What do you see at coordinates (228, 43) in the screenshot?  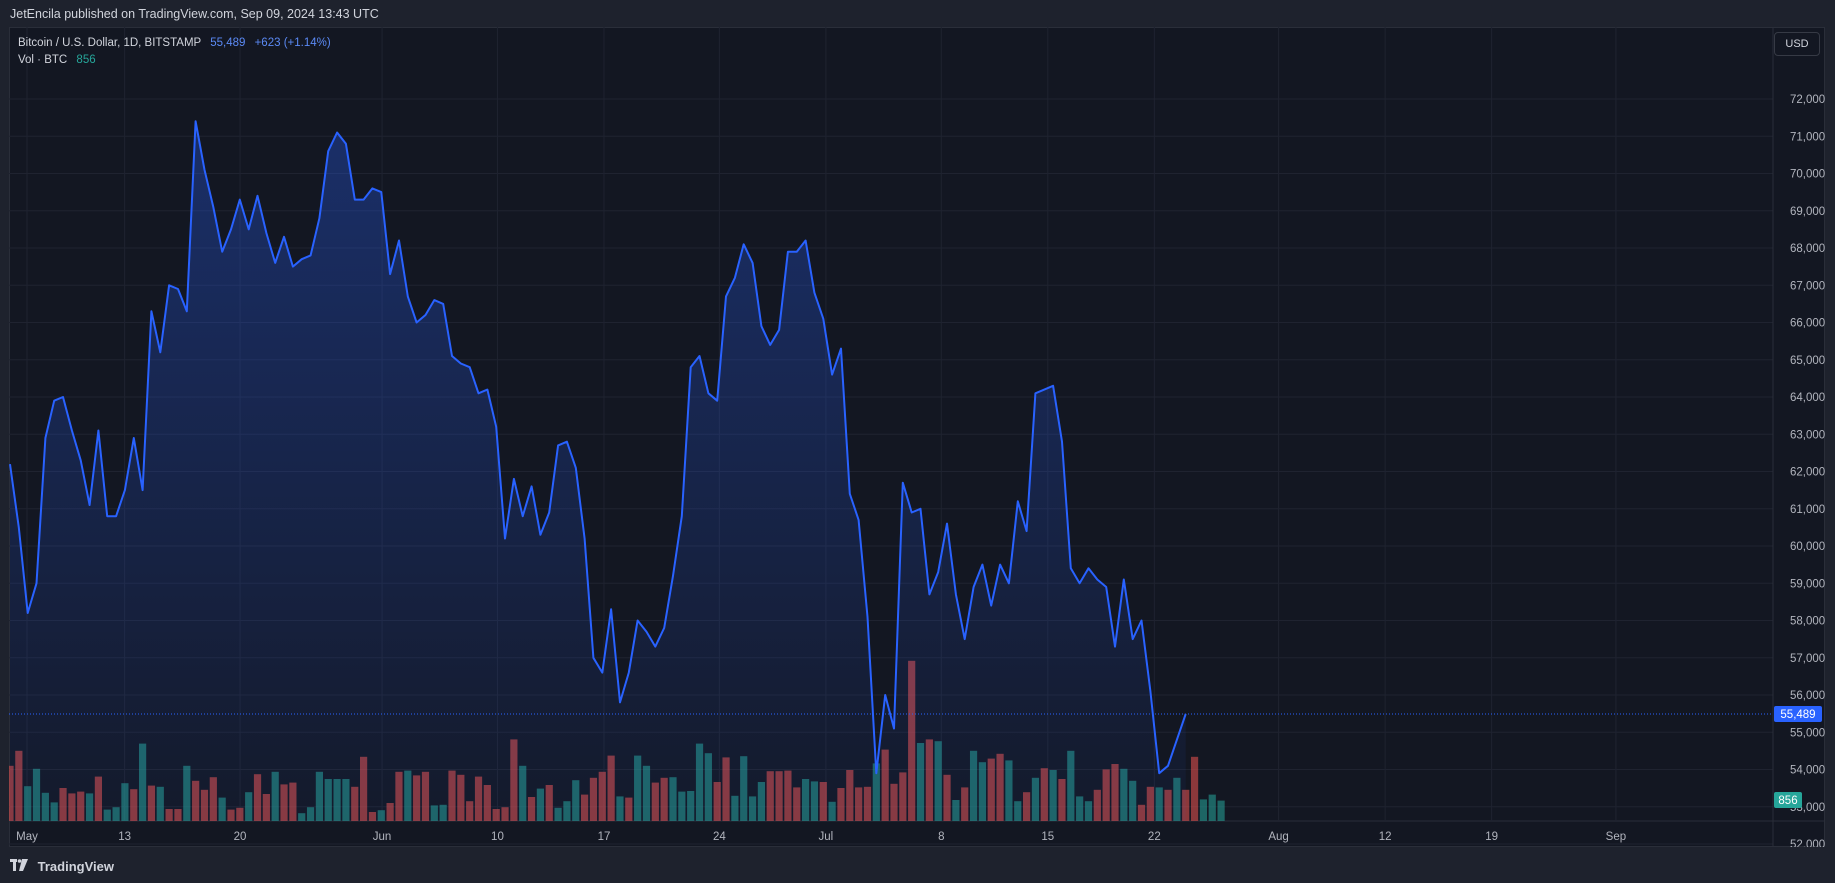 I see `last-price: 55,489` at bounding box center [228, 43].